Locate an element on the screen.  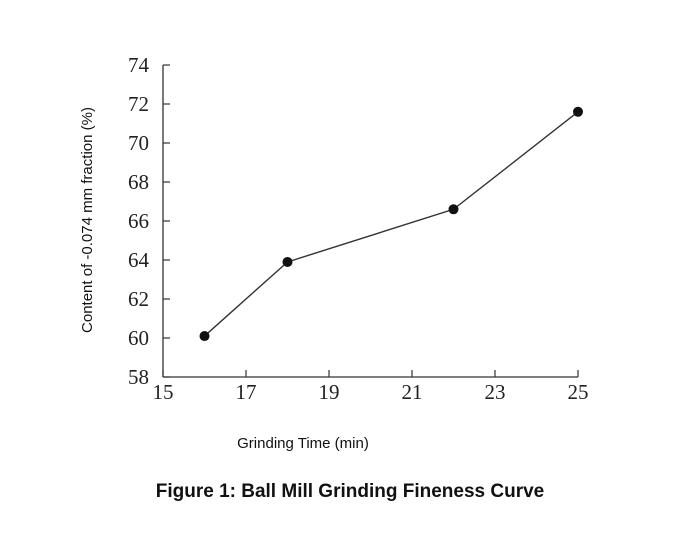
y-tick-label: 68 is located at coordinates (138, 182).